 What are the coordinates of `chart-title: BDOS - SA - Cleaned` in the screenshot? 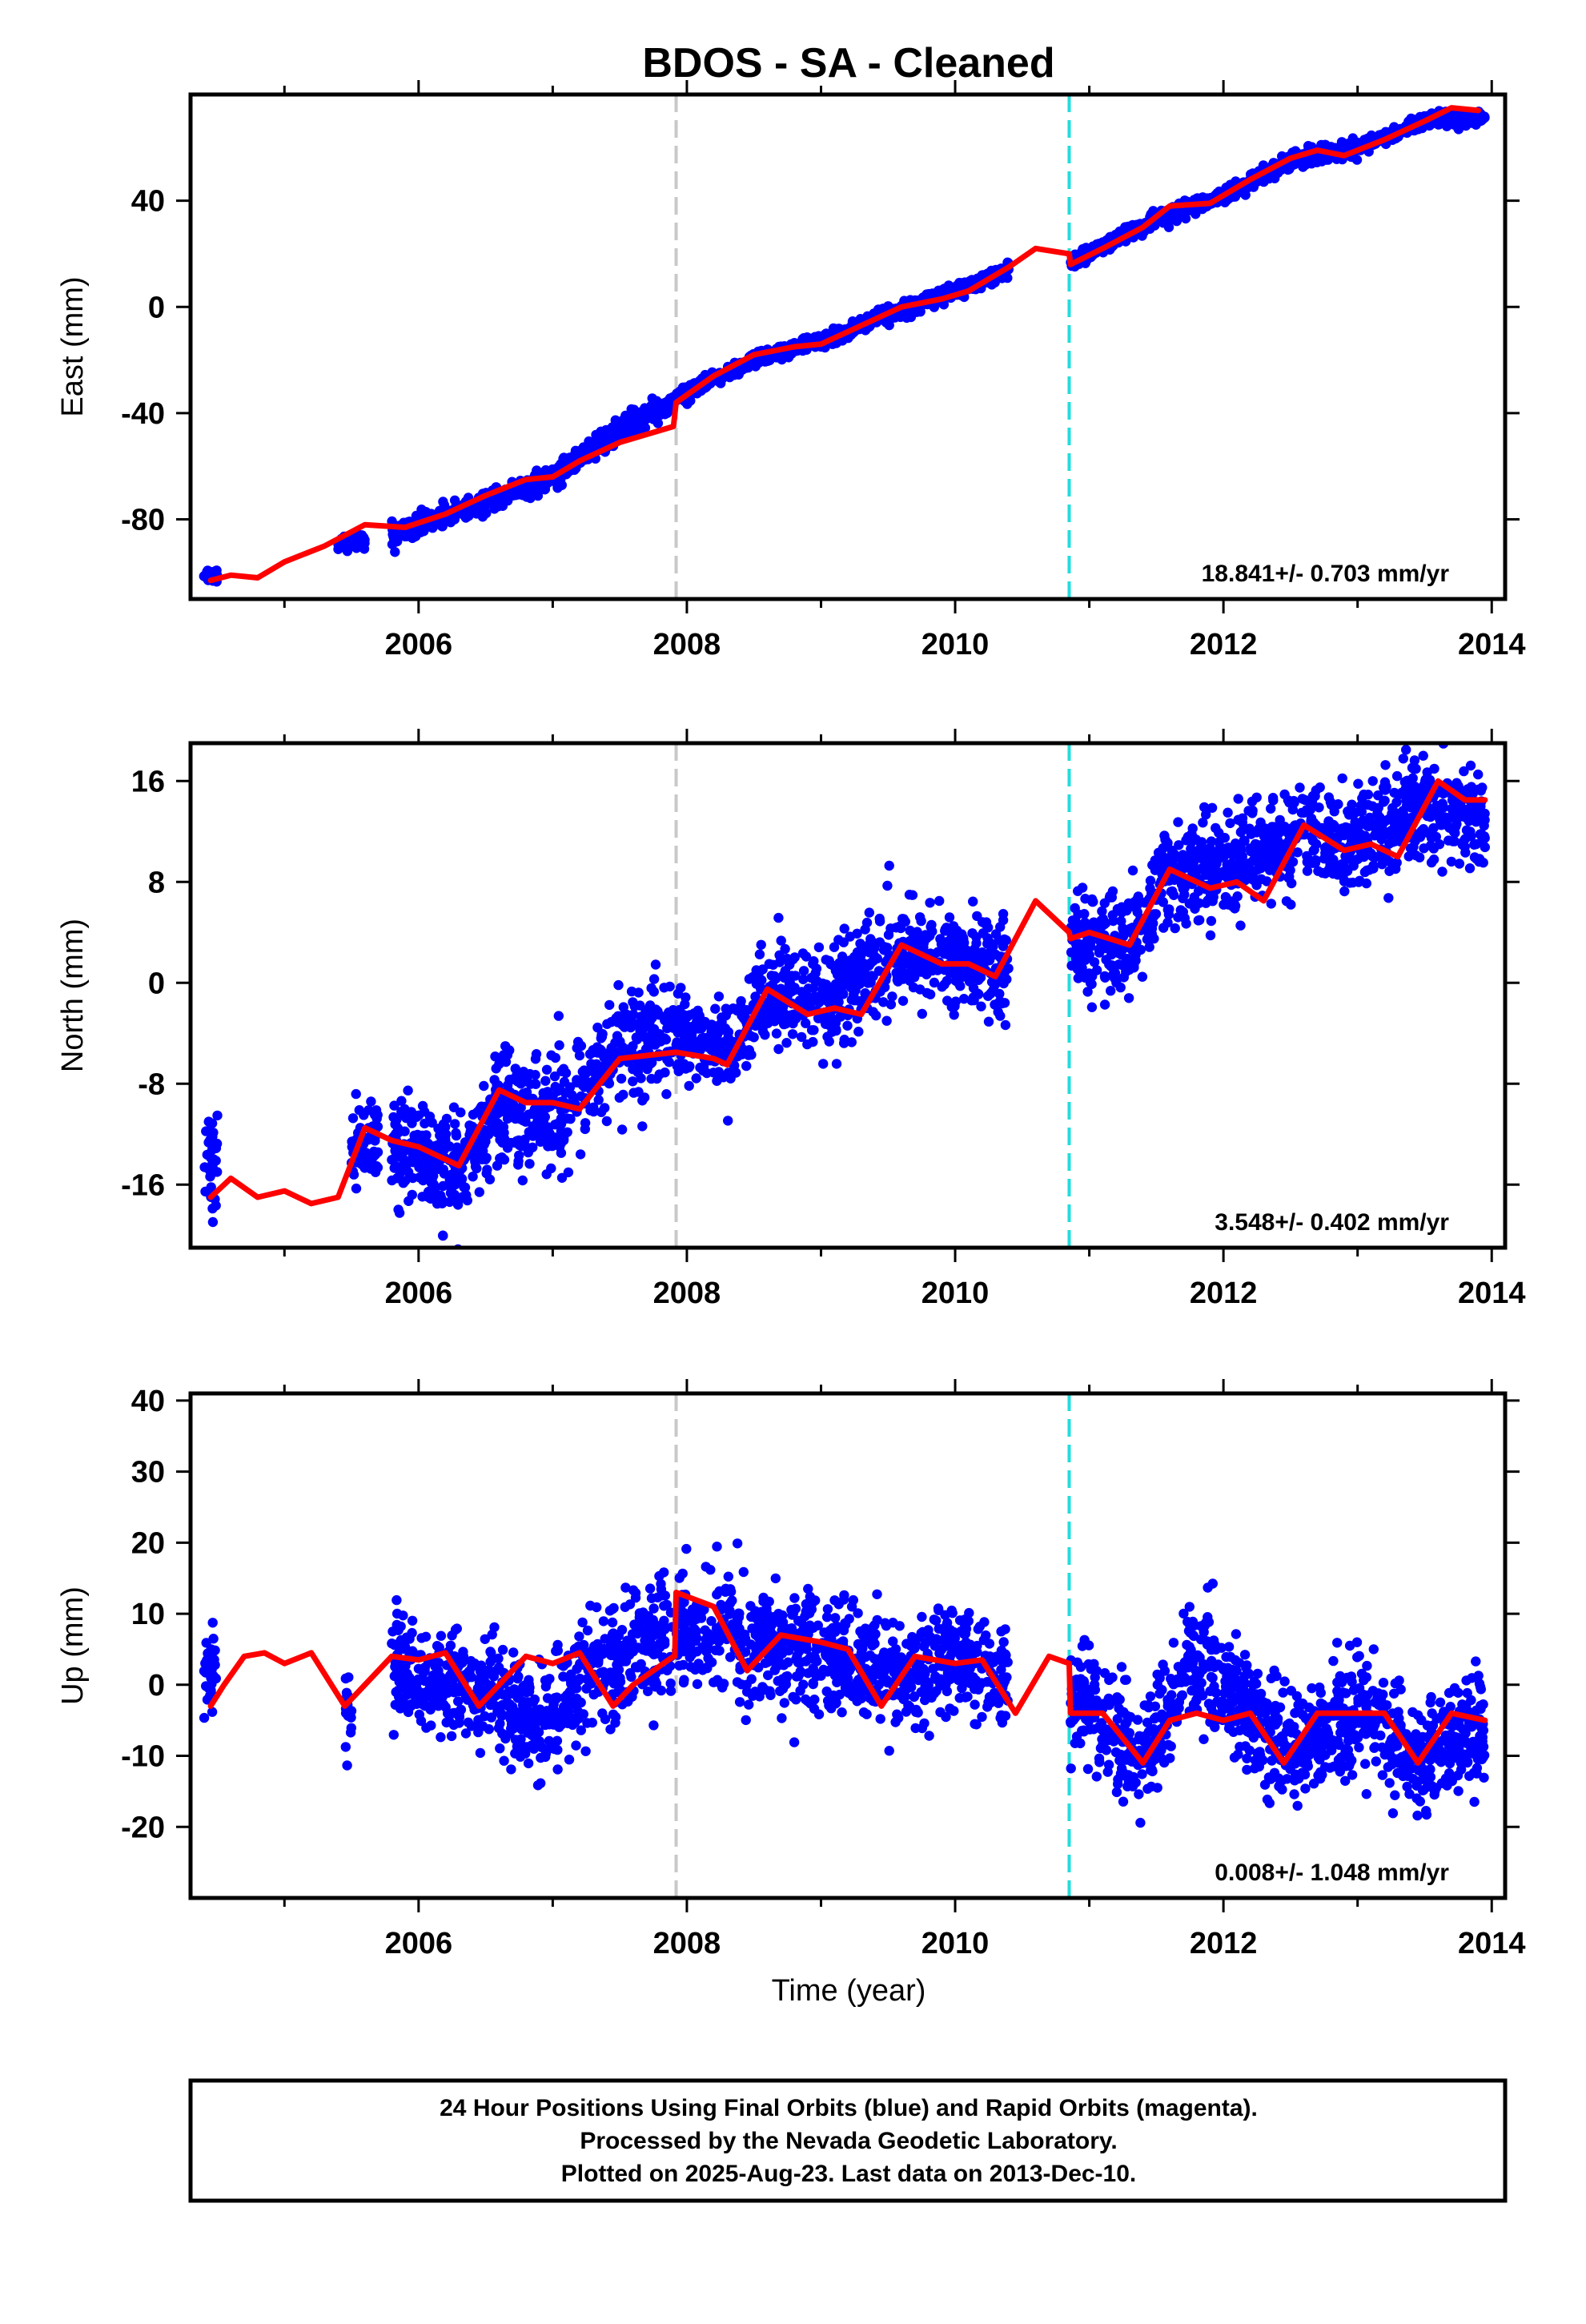 It's located at (848, 63).